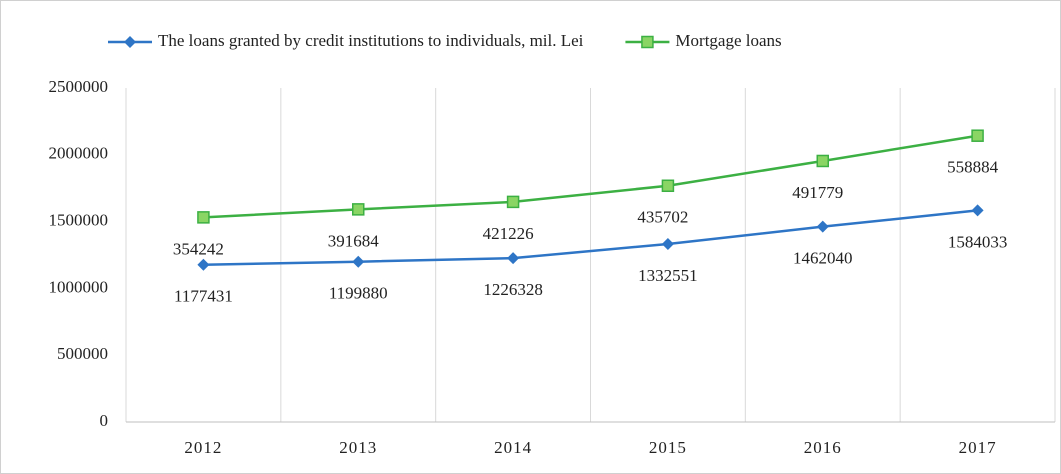 The height and width of the screenshot is (474, 1061). I want to click on data-label: 435702, so click(662, 217).